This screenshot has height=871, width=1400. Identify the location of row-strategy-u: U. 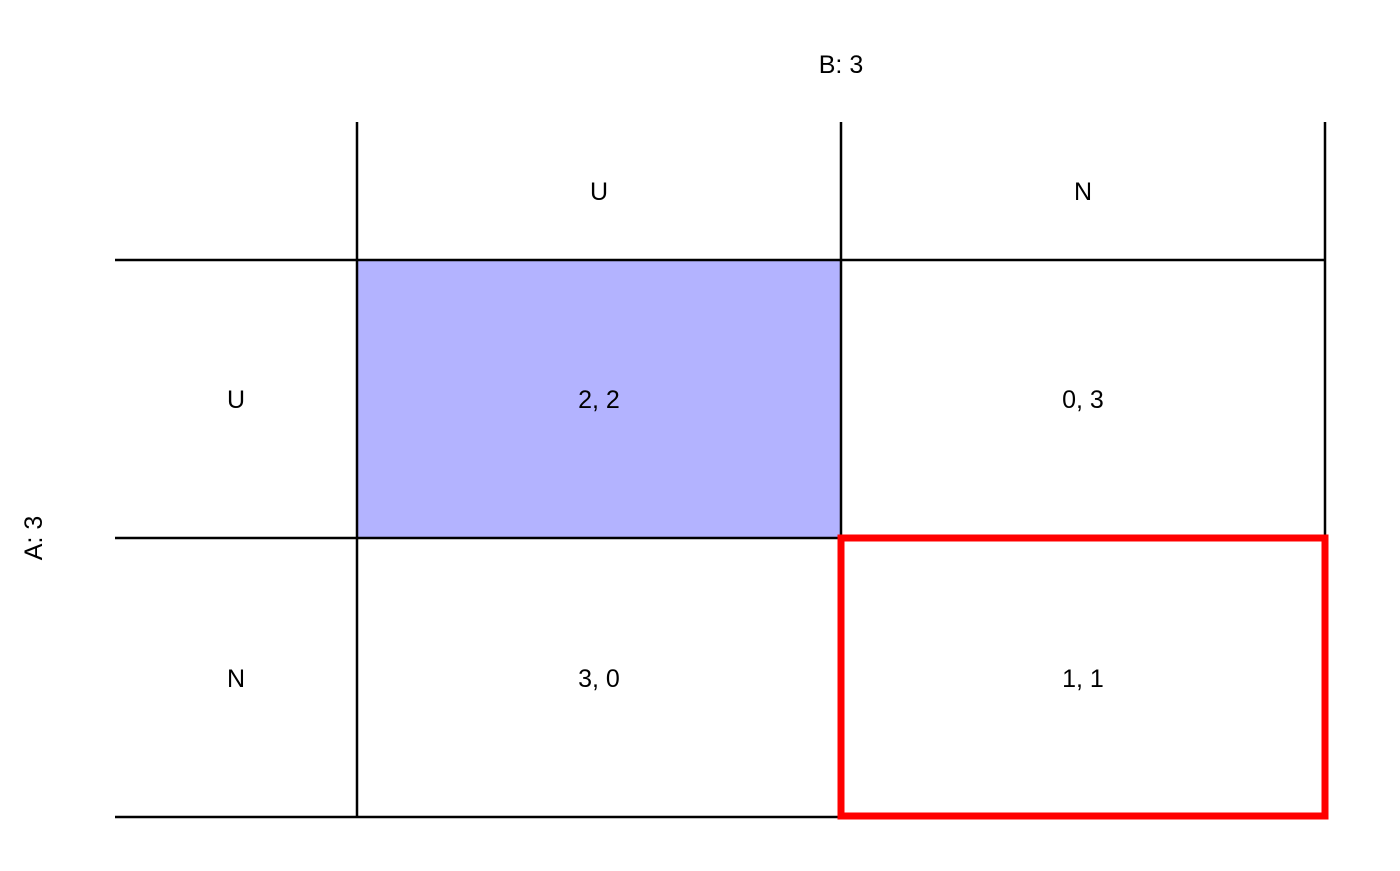
(236, 400).